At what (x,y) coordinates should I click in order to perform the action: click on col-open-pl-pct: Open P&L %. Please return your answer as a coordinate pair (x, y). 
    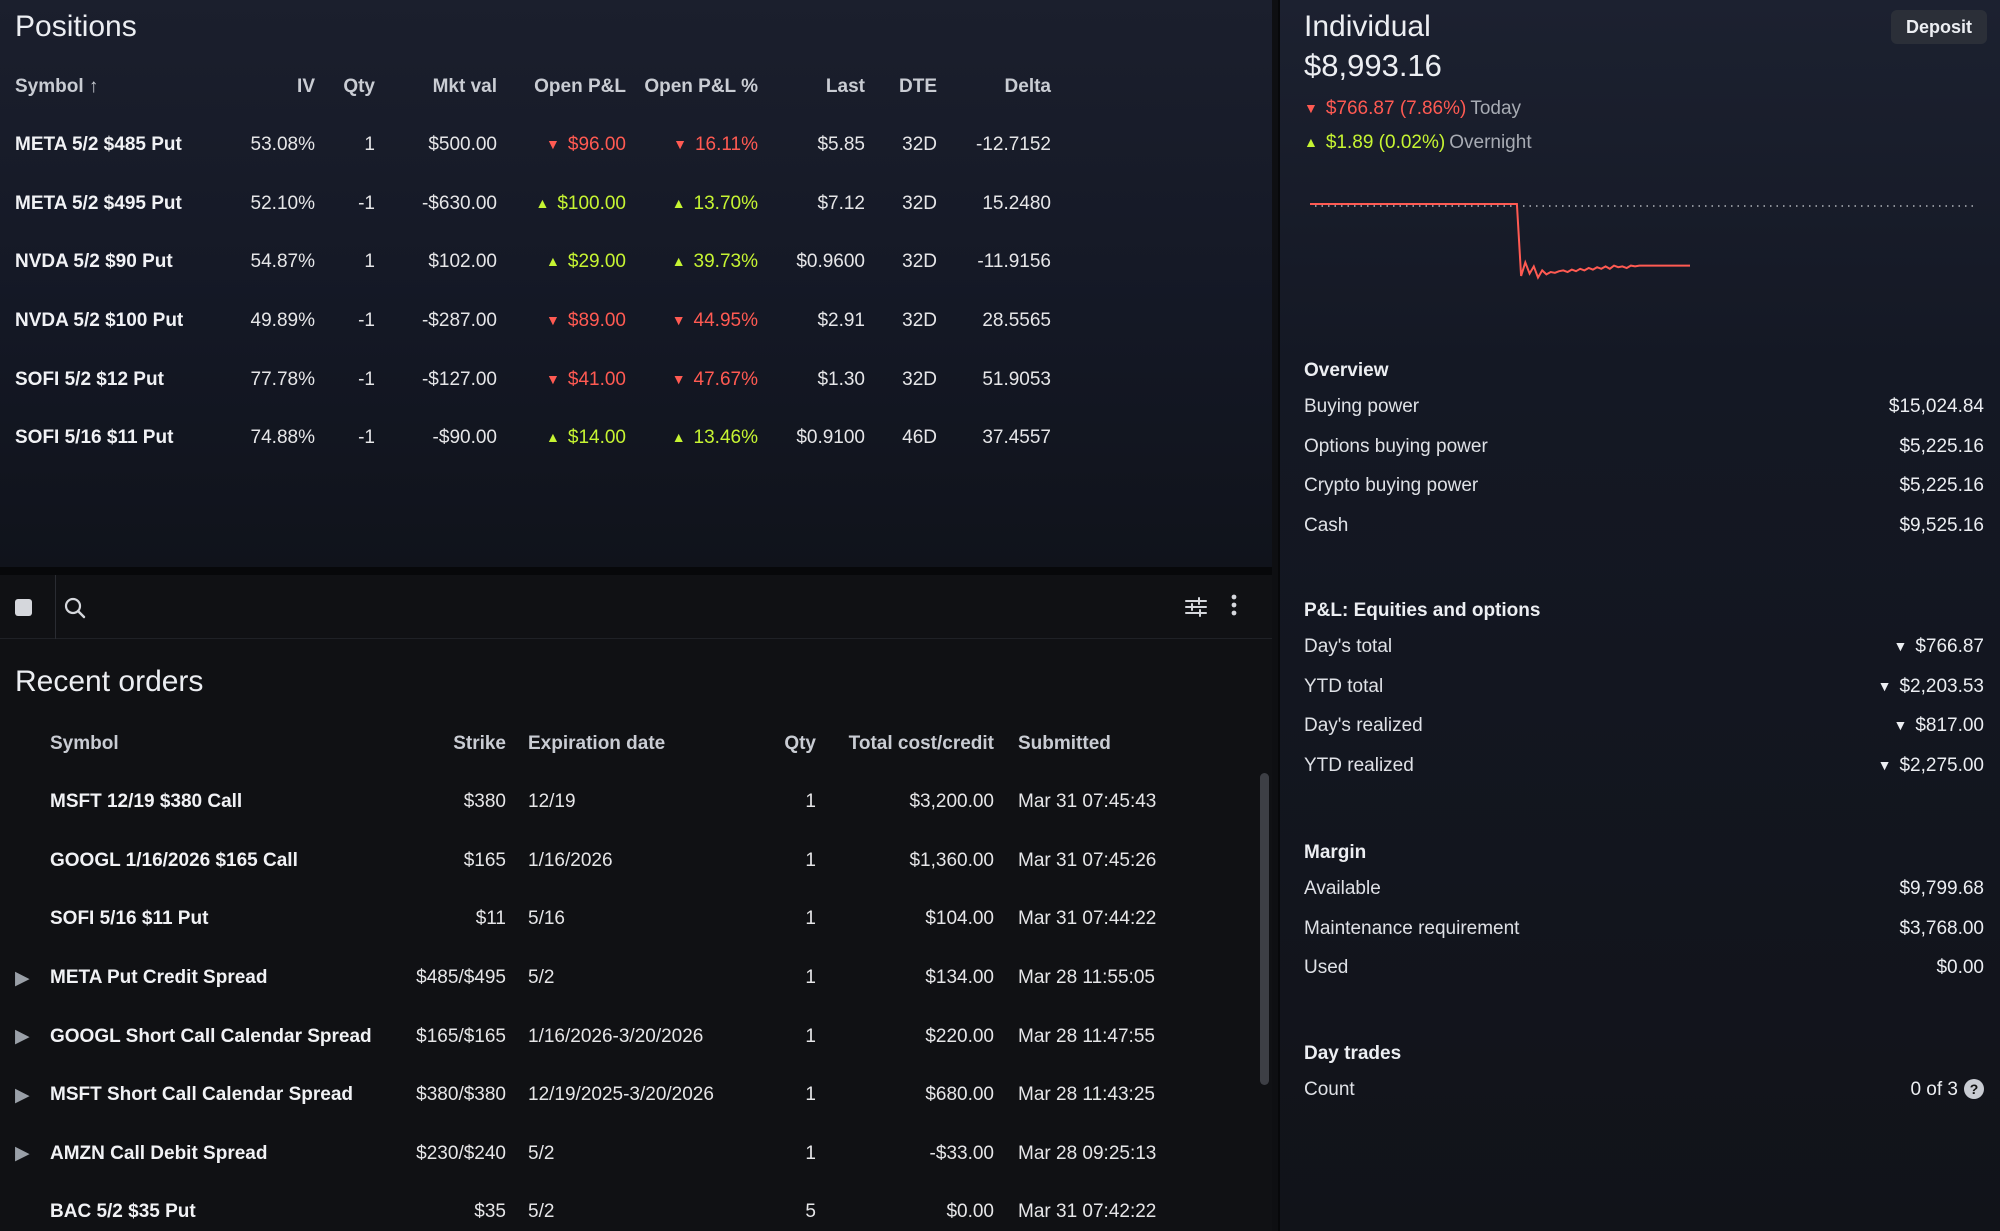
    Looking at the image, I should click on (701, 86).